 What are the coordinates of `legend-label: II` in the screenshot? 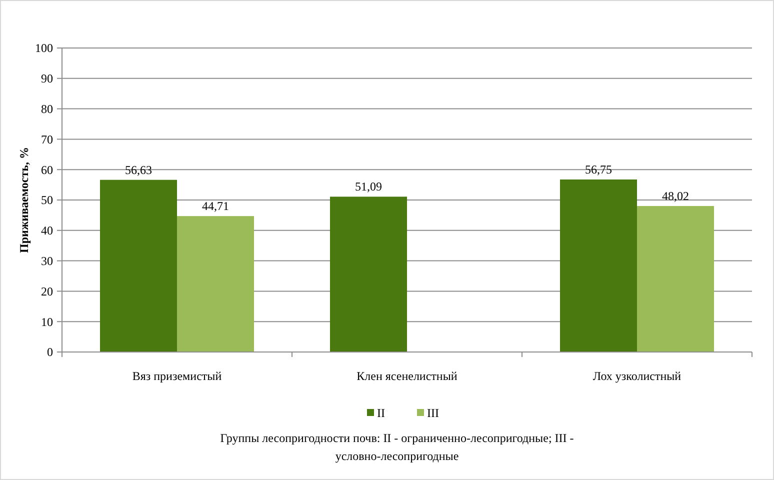 It's located at (381, 413).